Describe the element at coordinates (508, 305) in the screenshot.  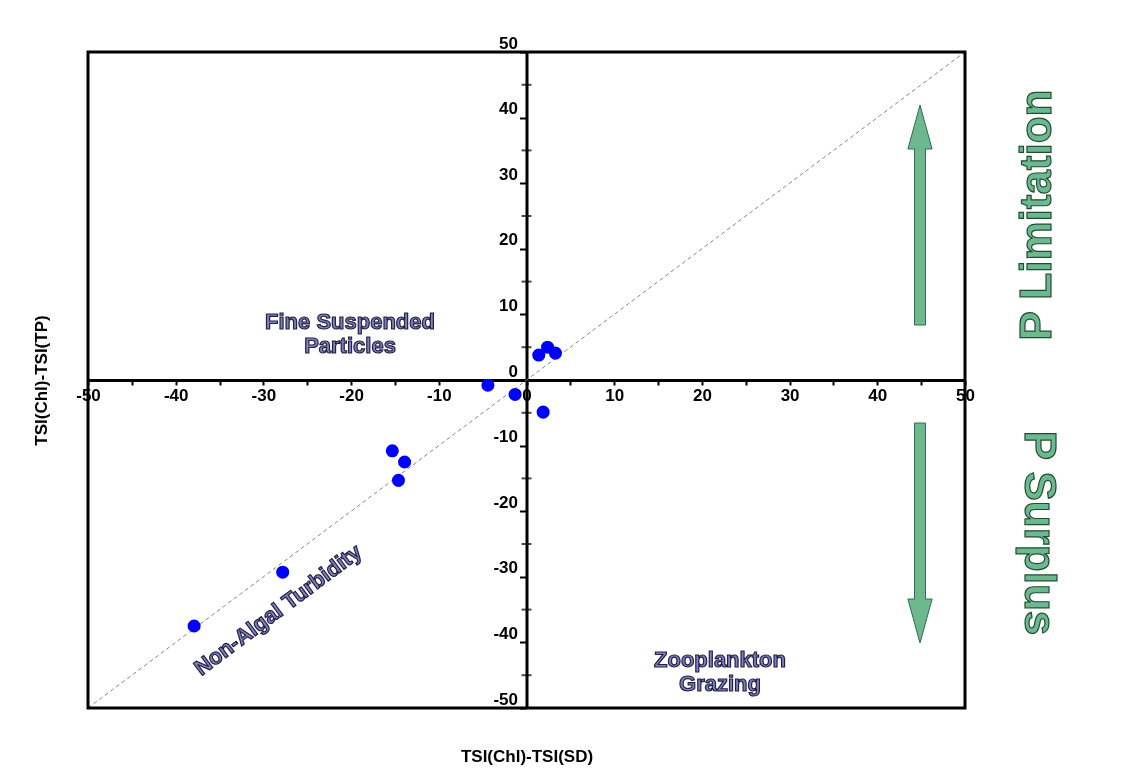
I see `y-tick-label: 10` at that location.